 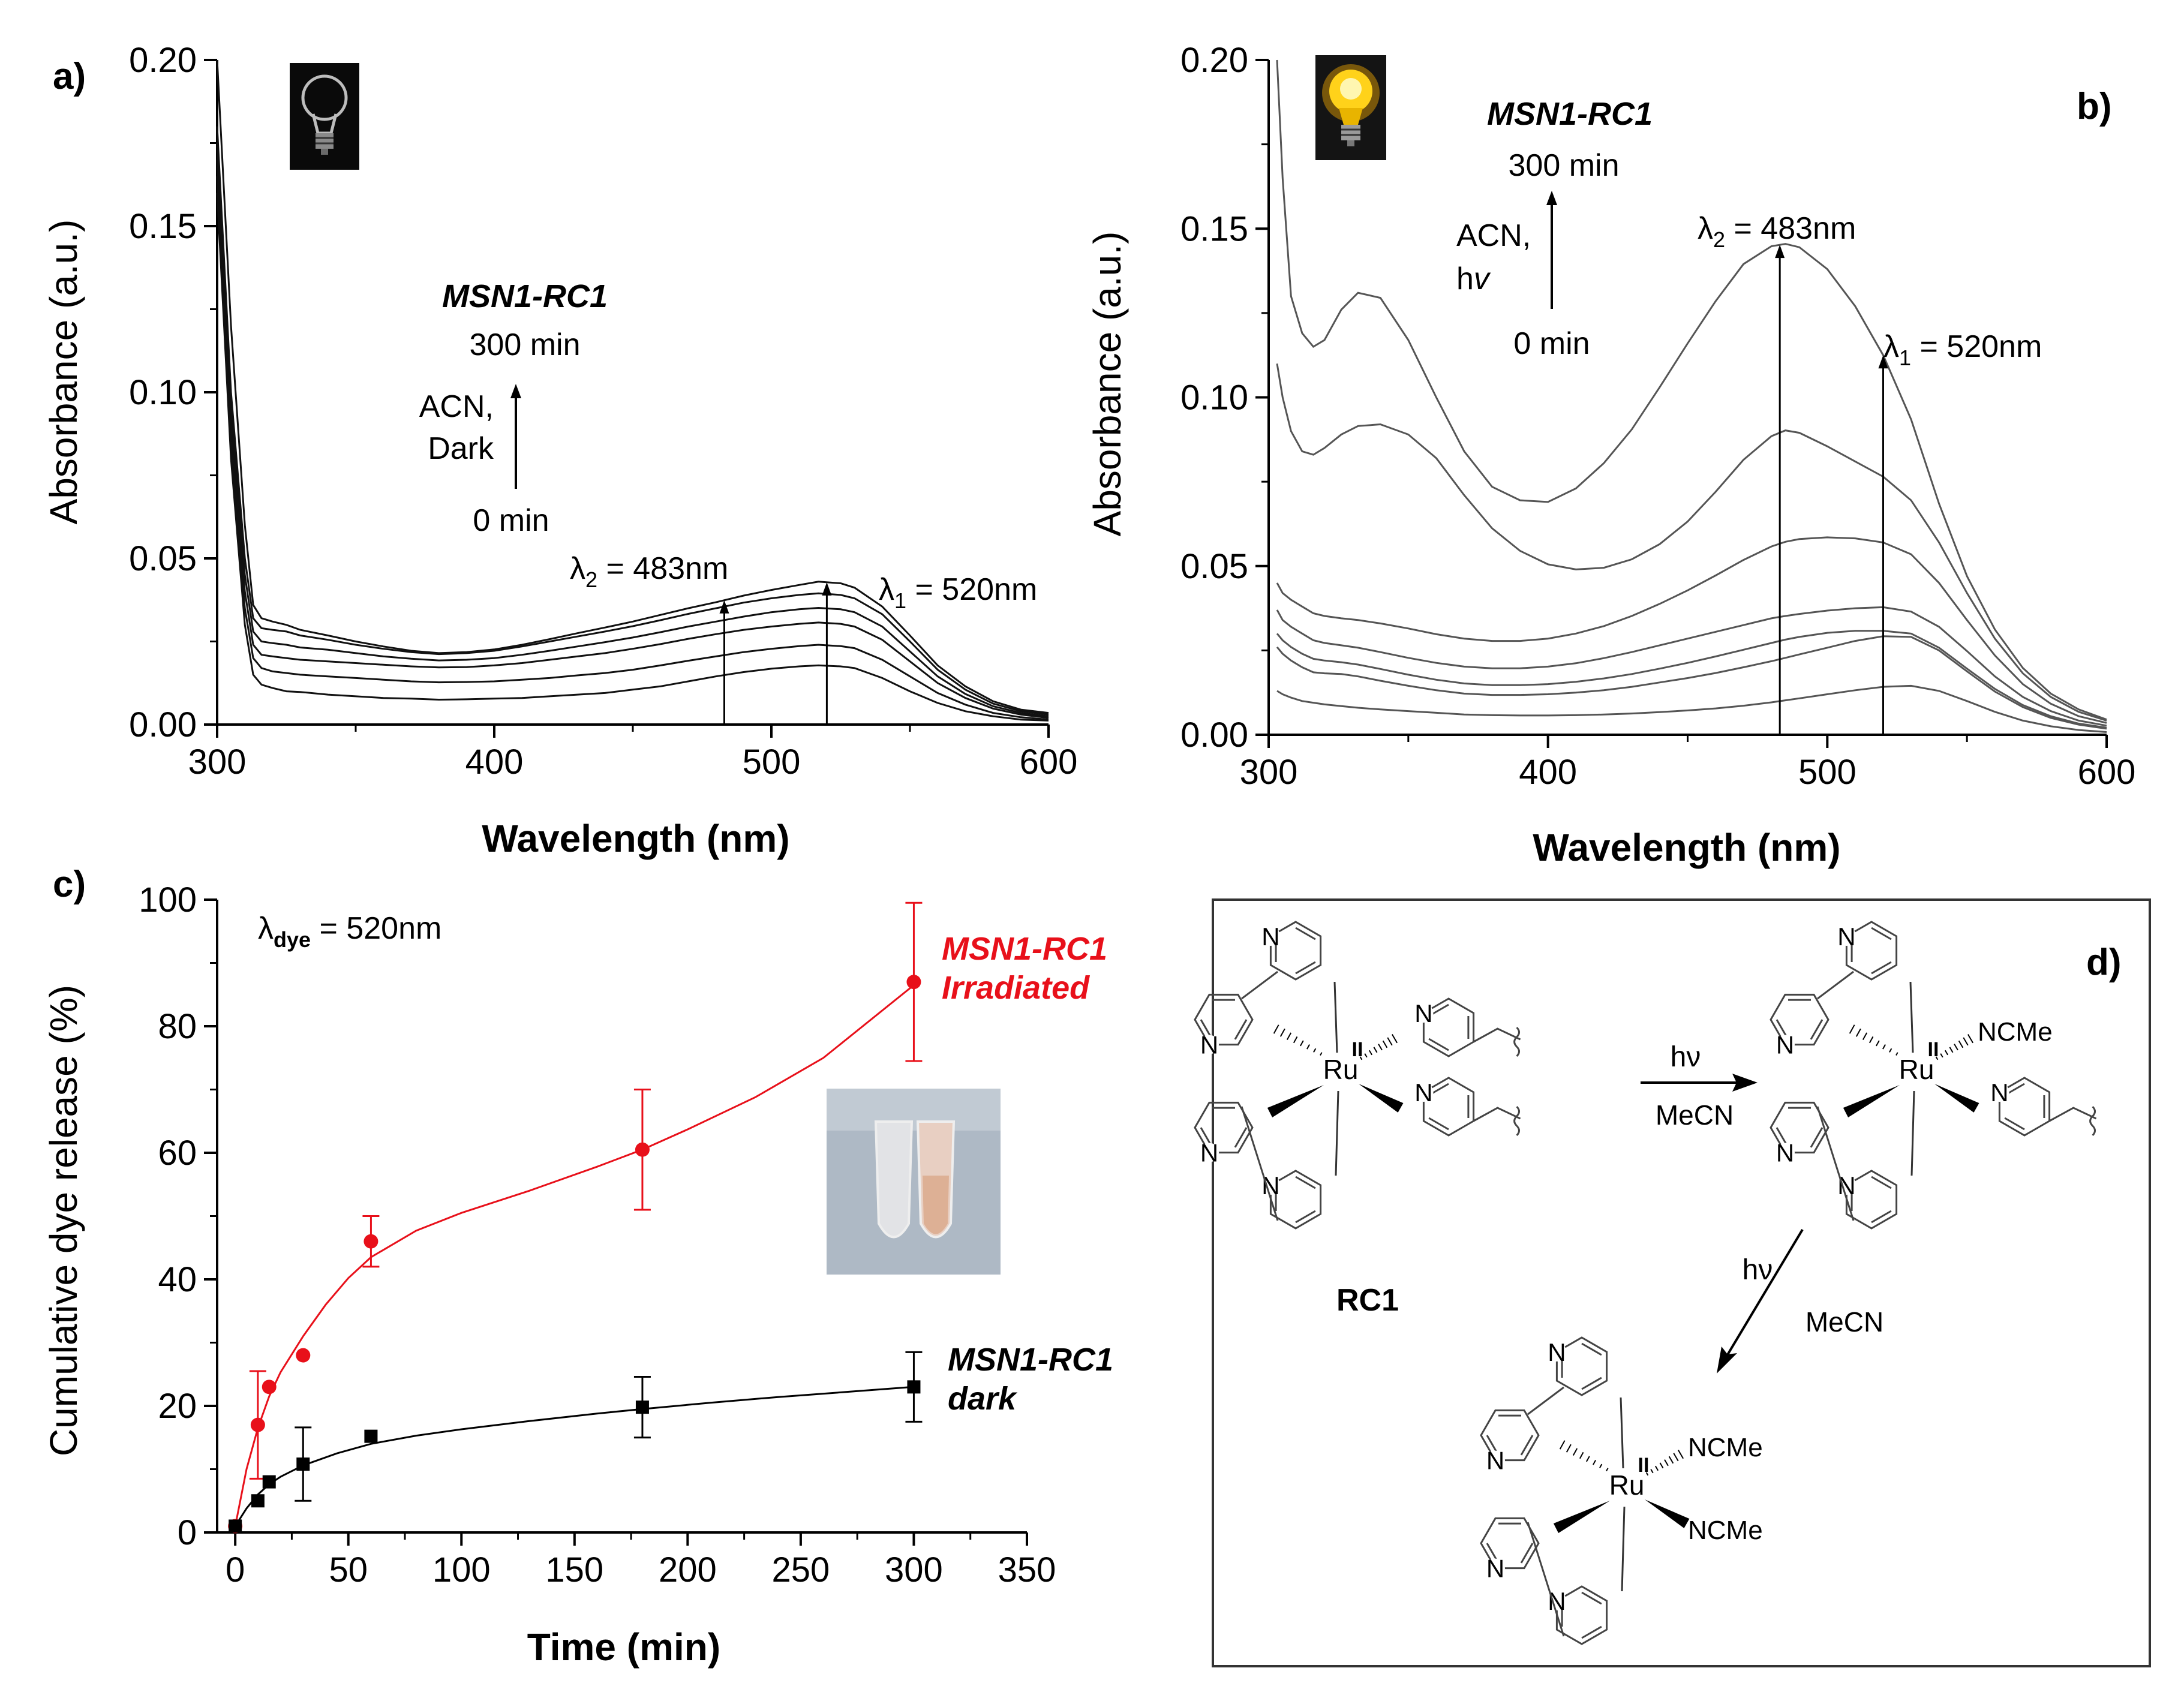 What do you see at coordinates (1644, 1465) in the screenshot?
I see `oxidation-state: II` at bounding box center [1644, 1465].